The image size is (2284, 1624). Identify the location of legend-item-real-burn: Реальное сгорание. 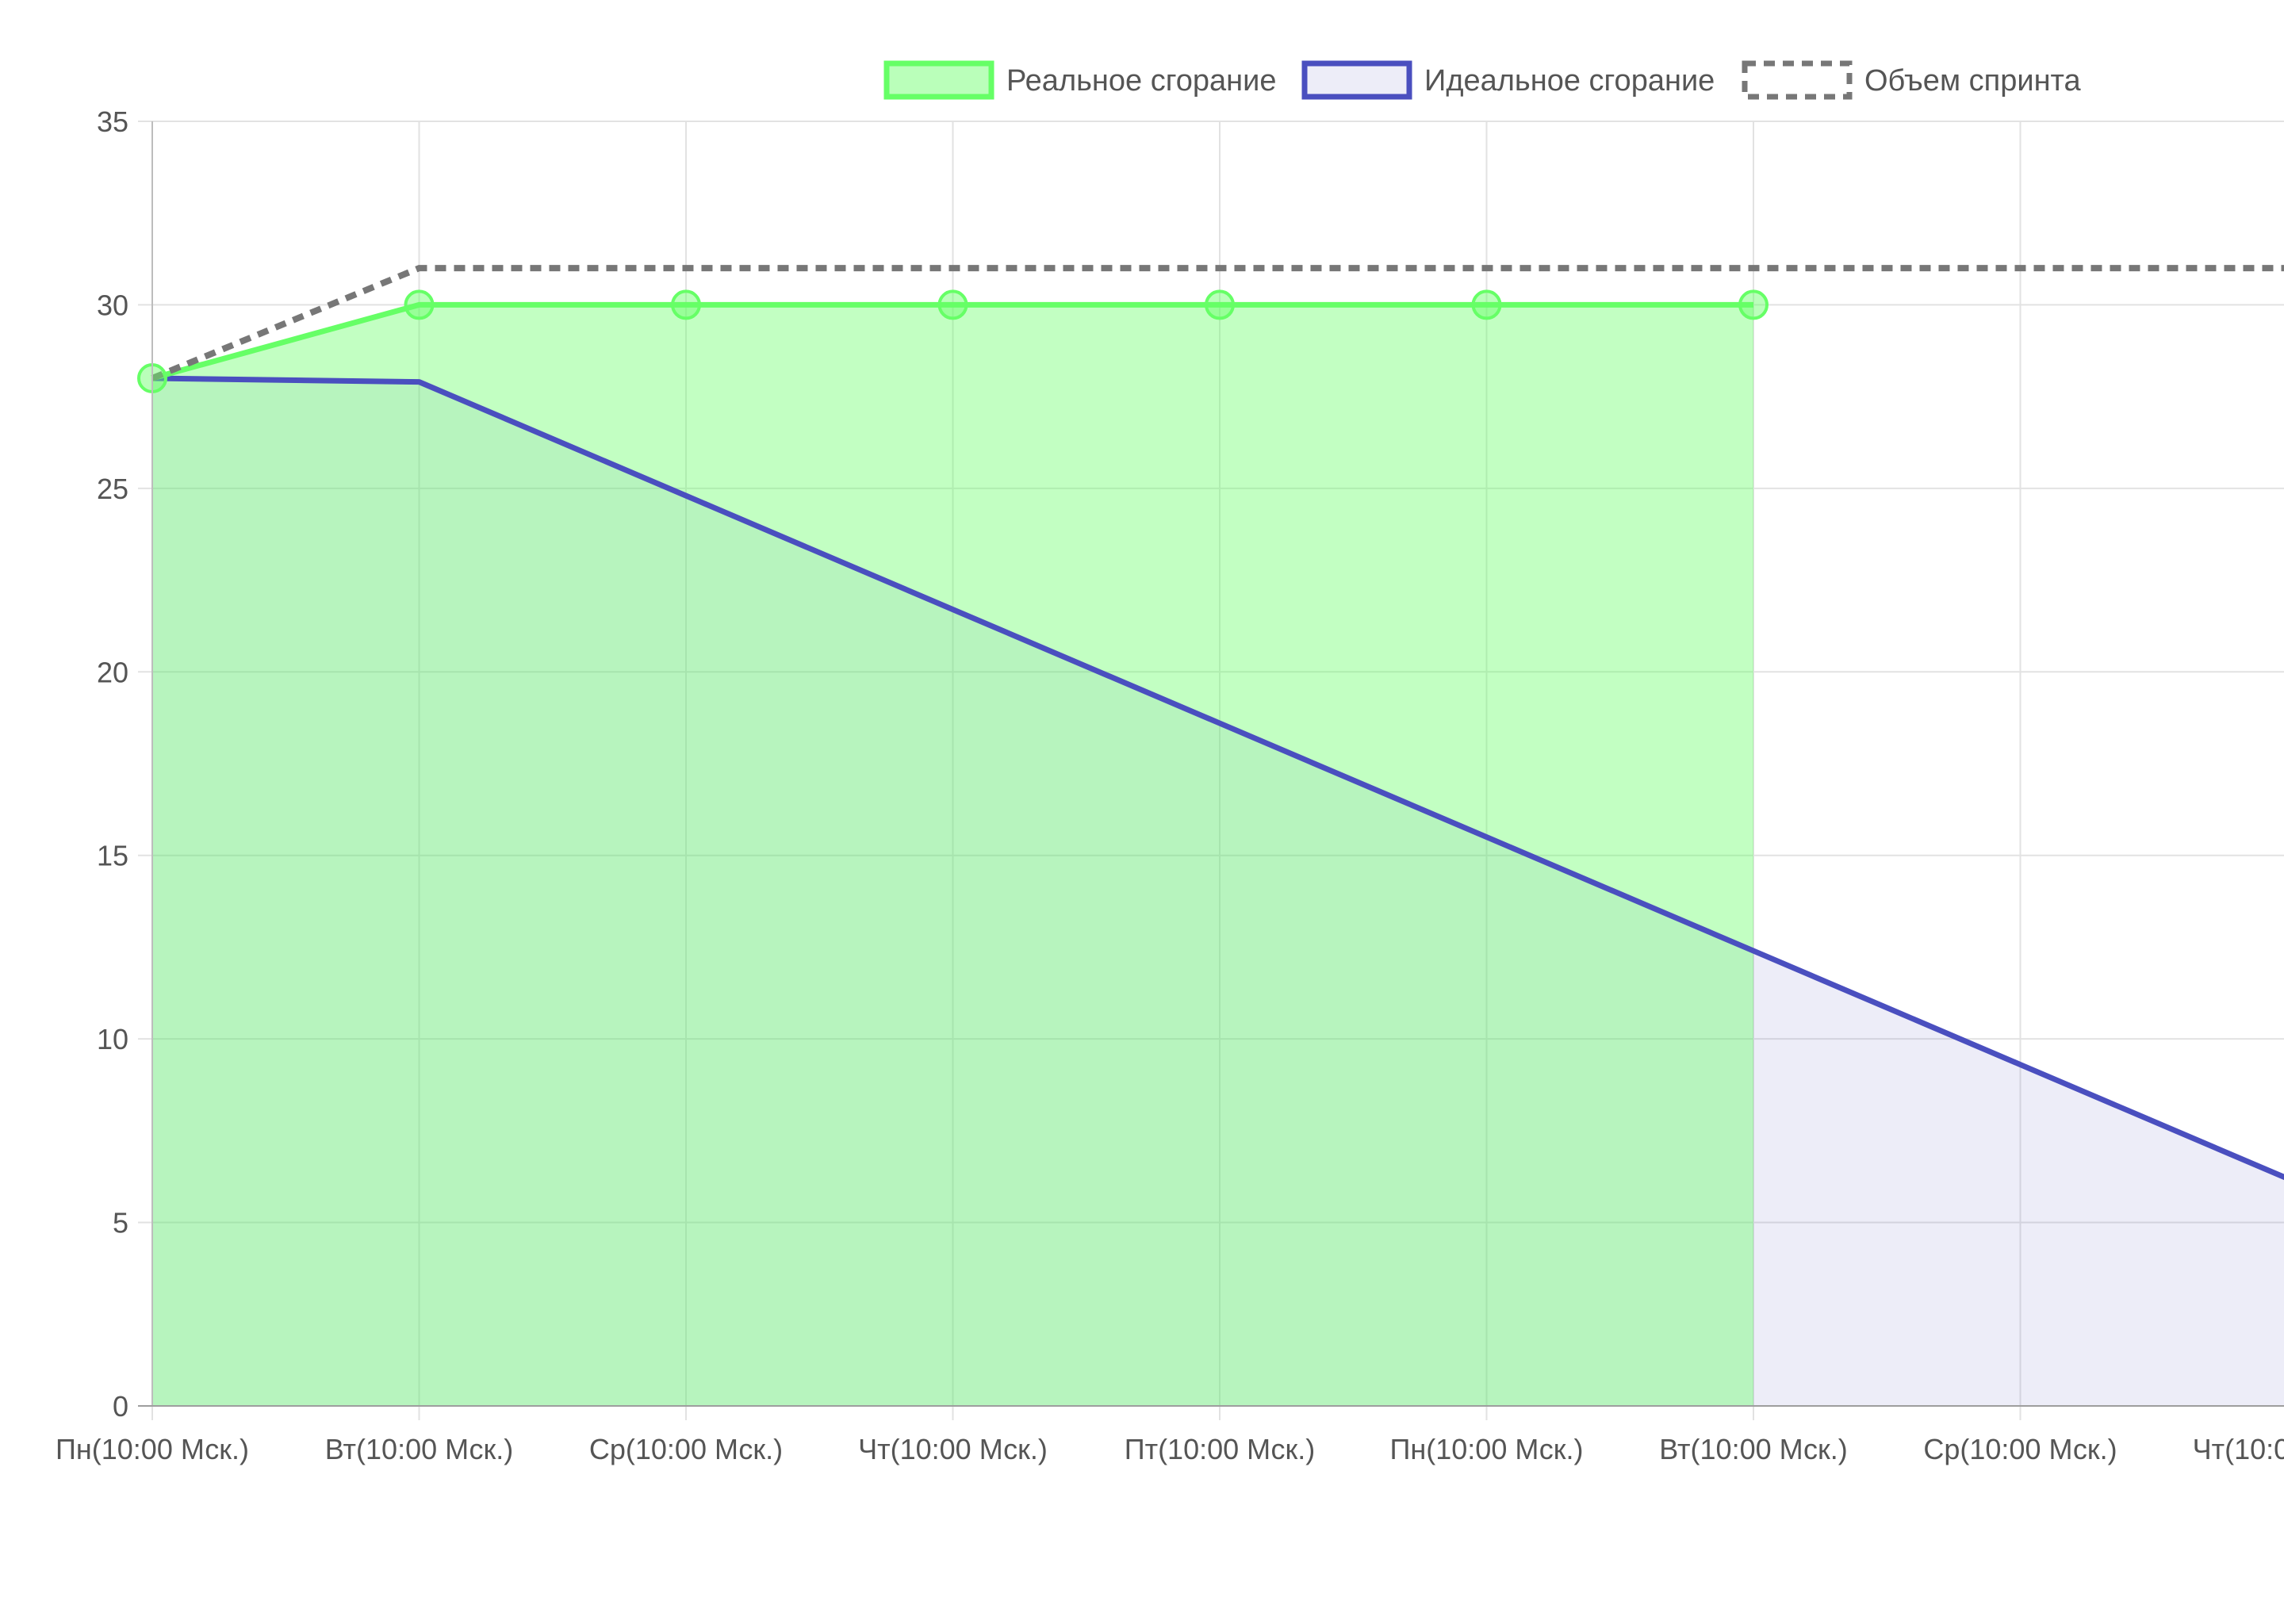
(1080, 80).